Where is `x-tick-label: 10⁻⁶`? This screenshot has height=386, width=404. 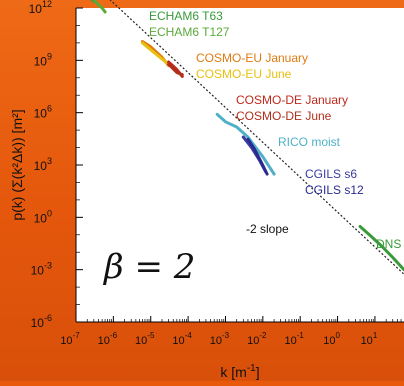 x-tick-label: 10⁻⁶ is located at coordinates (108, 339).